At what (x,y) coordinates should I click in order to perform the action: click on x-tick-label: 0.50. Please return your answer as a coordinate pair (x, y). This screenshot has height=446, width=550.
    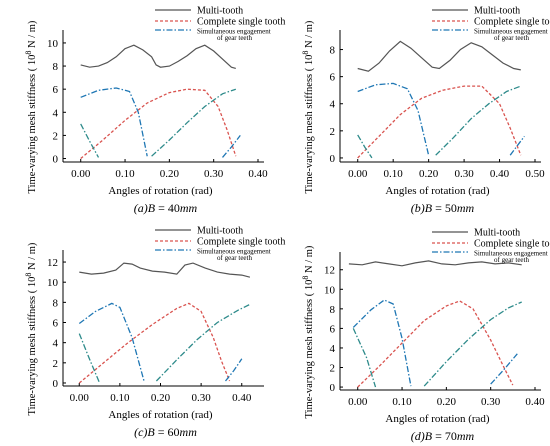
    Looking at the image, I should click on (535, 174).